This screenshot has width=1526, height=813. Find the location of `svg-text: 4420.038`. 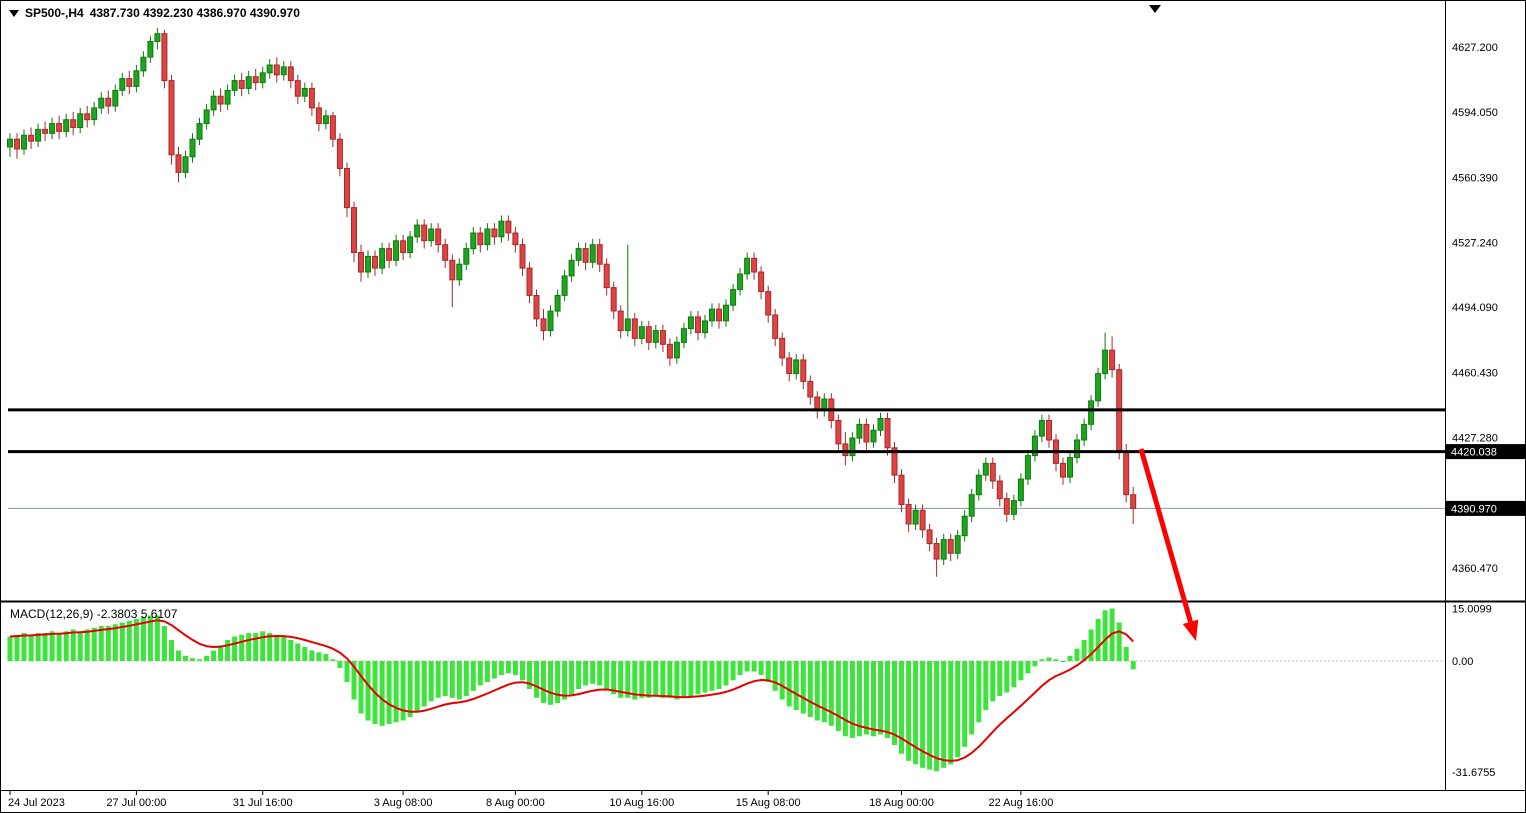

svg-text: 4420.038 is located at coordinates (1474, 453).